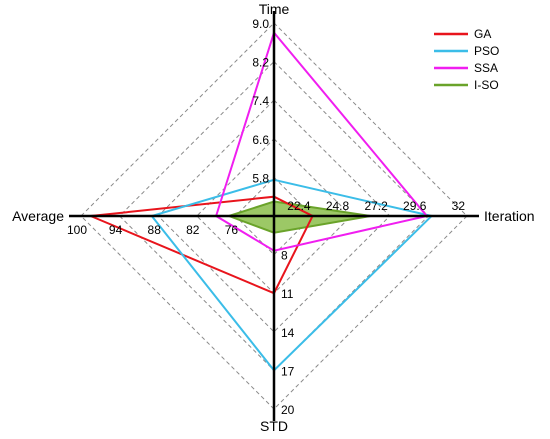 The image size is (550, 439). What do you see at coordinates (284, 256) in the screenshot?
I see `tick-label-std: 8` at bounding box center [284, 256].